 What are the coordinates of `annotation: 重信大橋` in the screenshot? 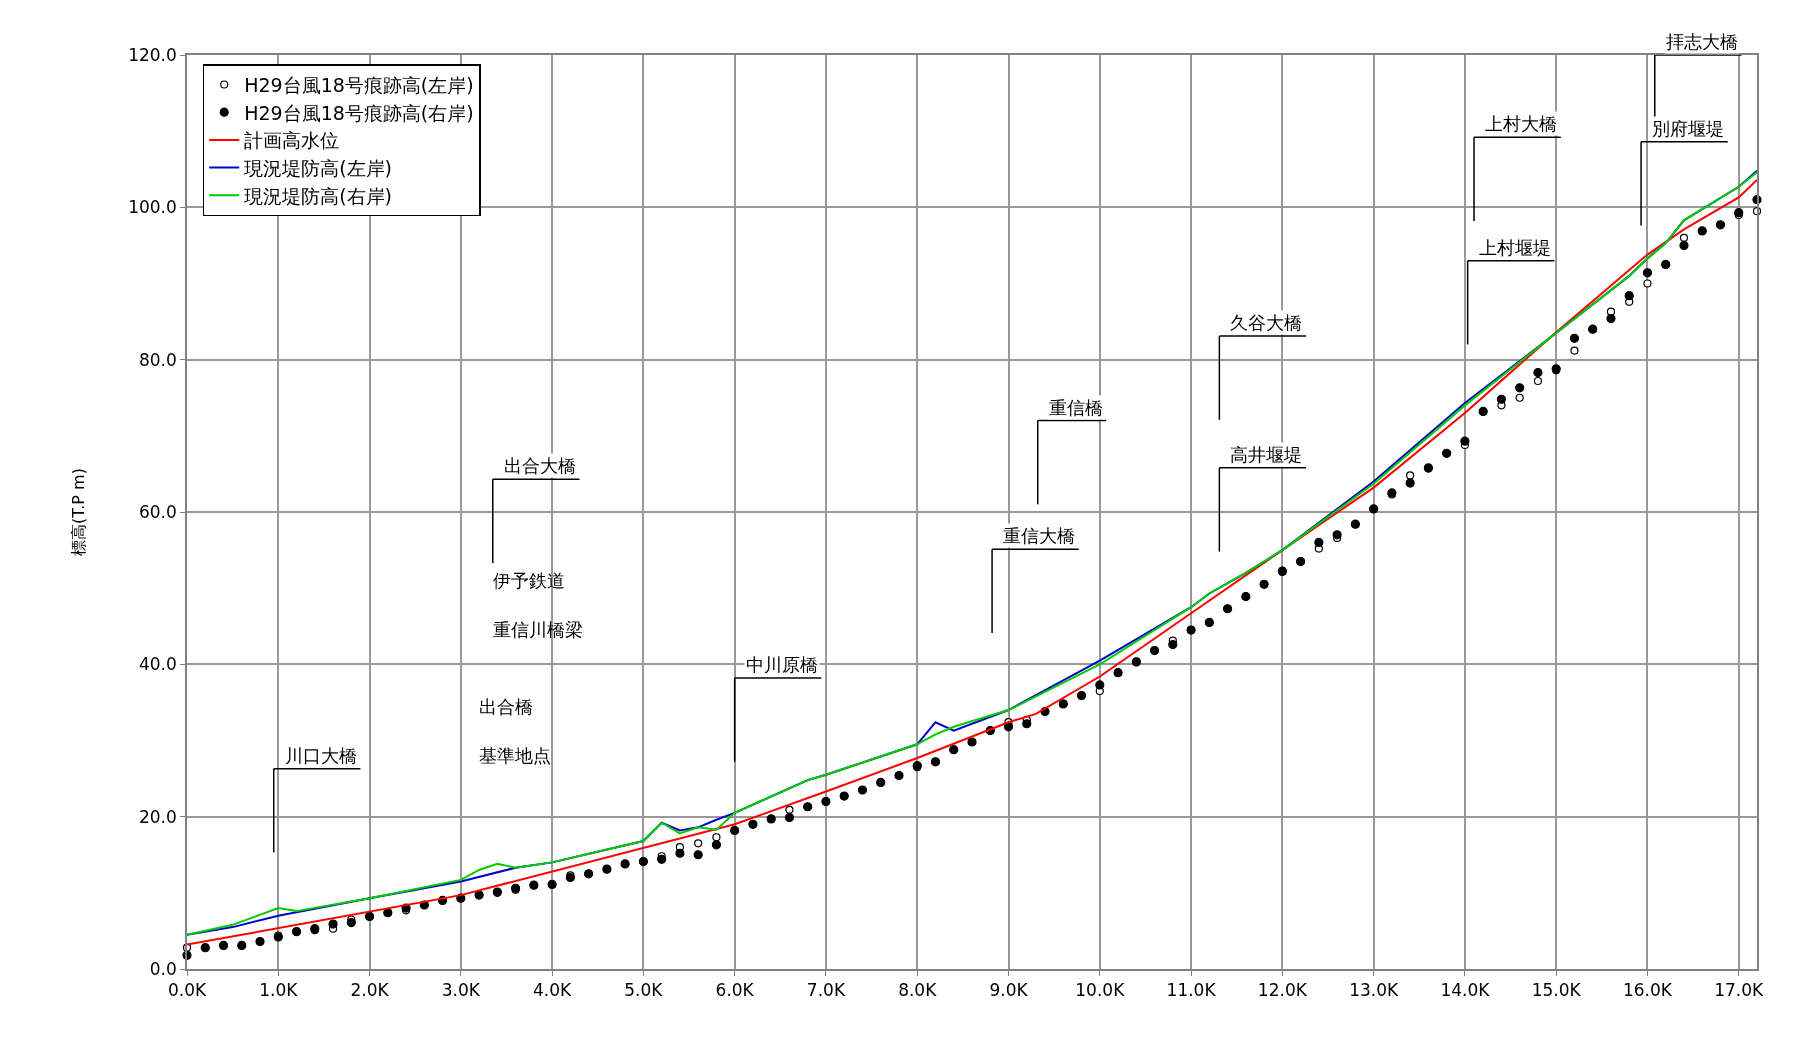 It's located at (1039, 535).